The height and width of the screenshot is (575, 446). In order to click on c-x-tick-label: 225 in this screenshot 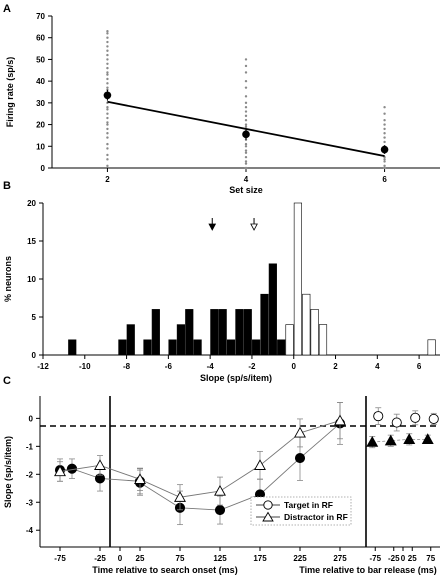, I will do `click(300, 558)`.